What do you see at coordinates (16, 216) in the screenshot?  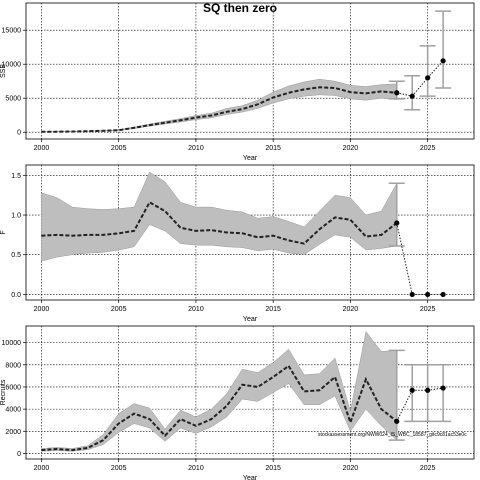 I see `y-tick-label: 1.0` at bounding box center [16, 216].